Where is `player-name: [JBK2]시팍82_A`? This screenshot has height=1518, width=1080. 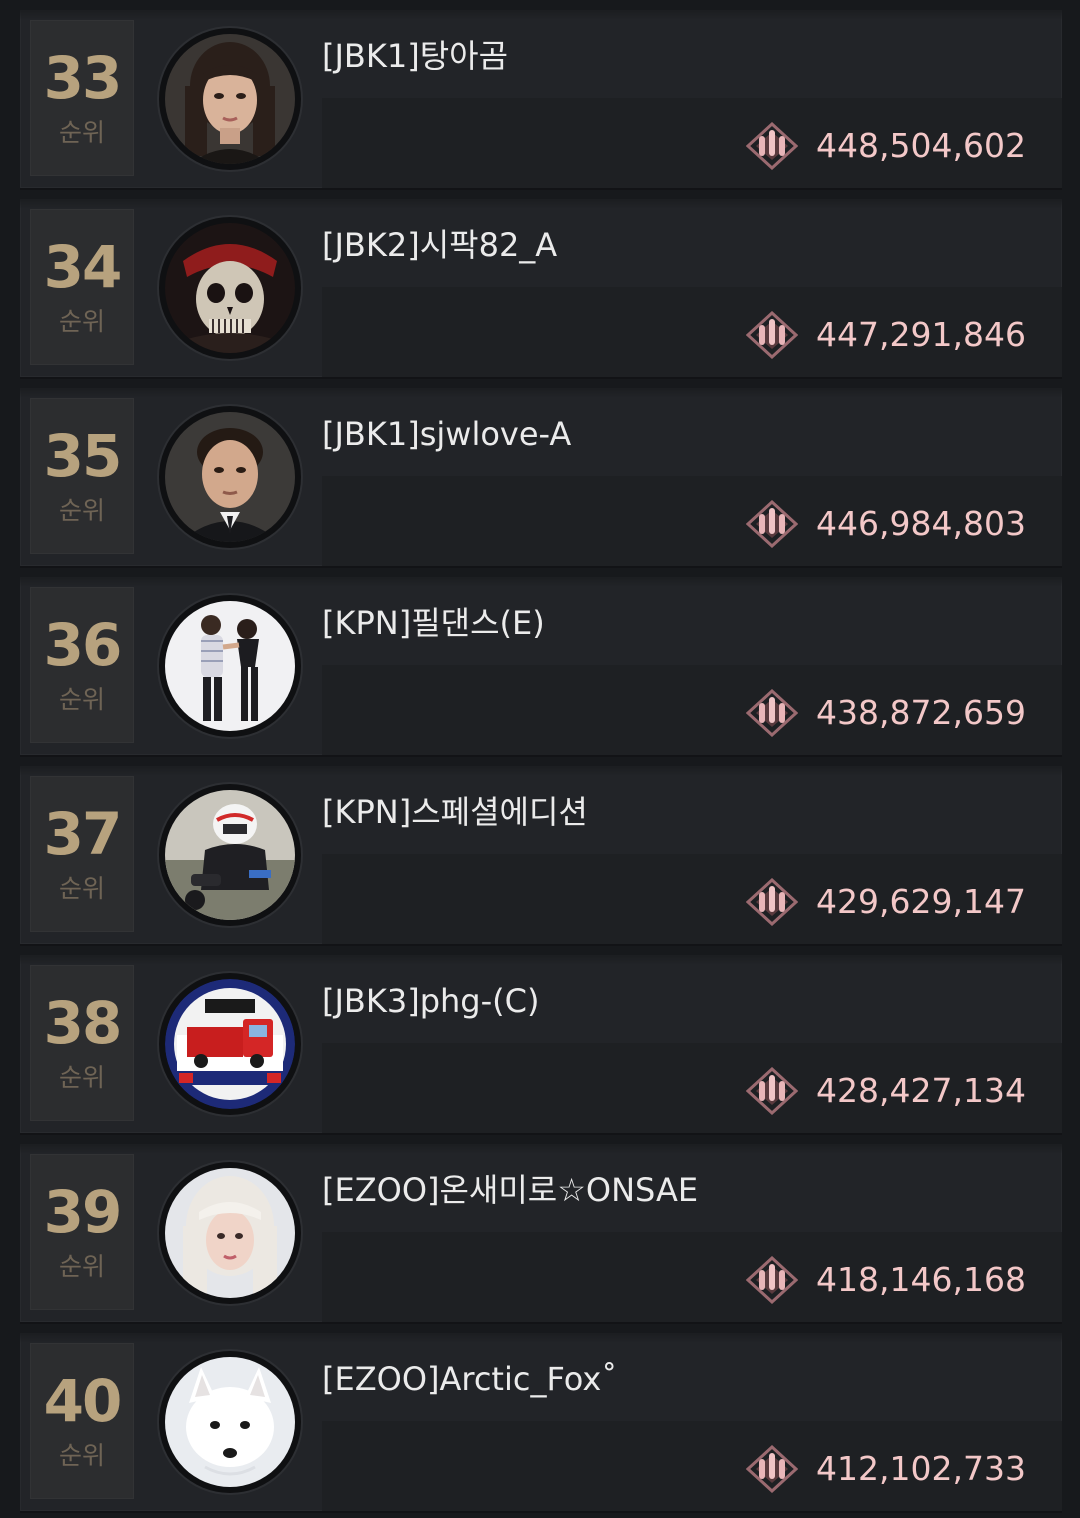 player-name: [JBK2]시팍82_A is located at coordinates (440, 245).